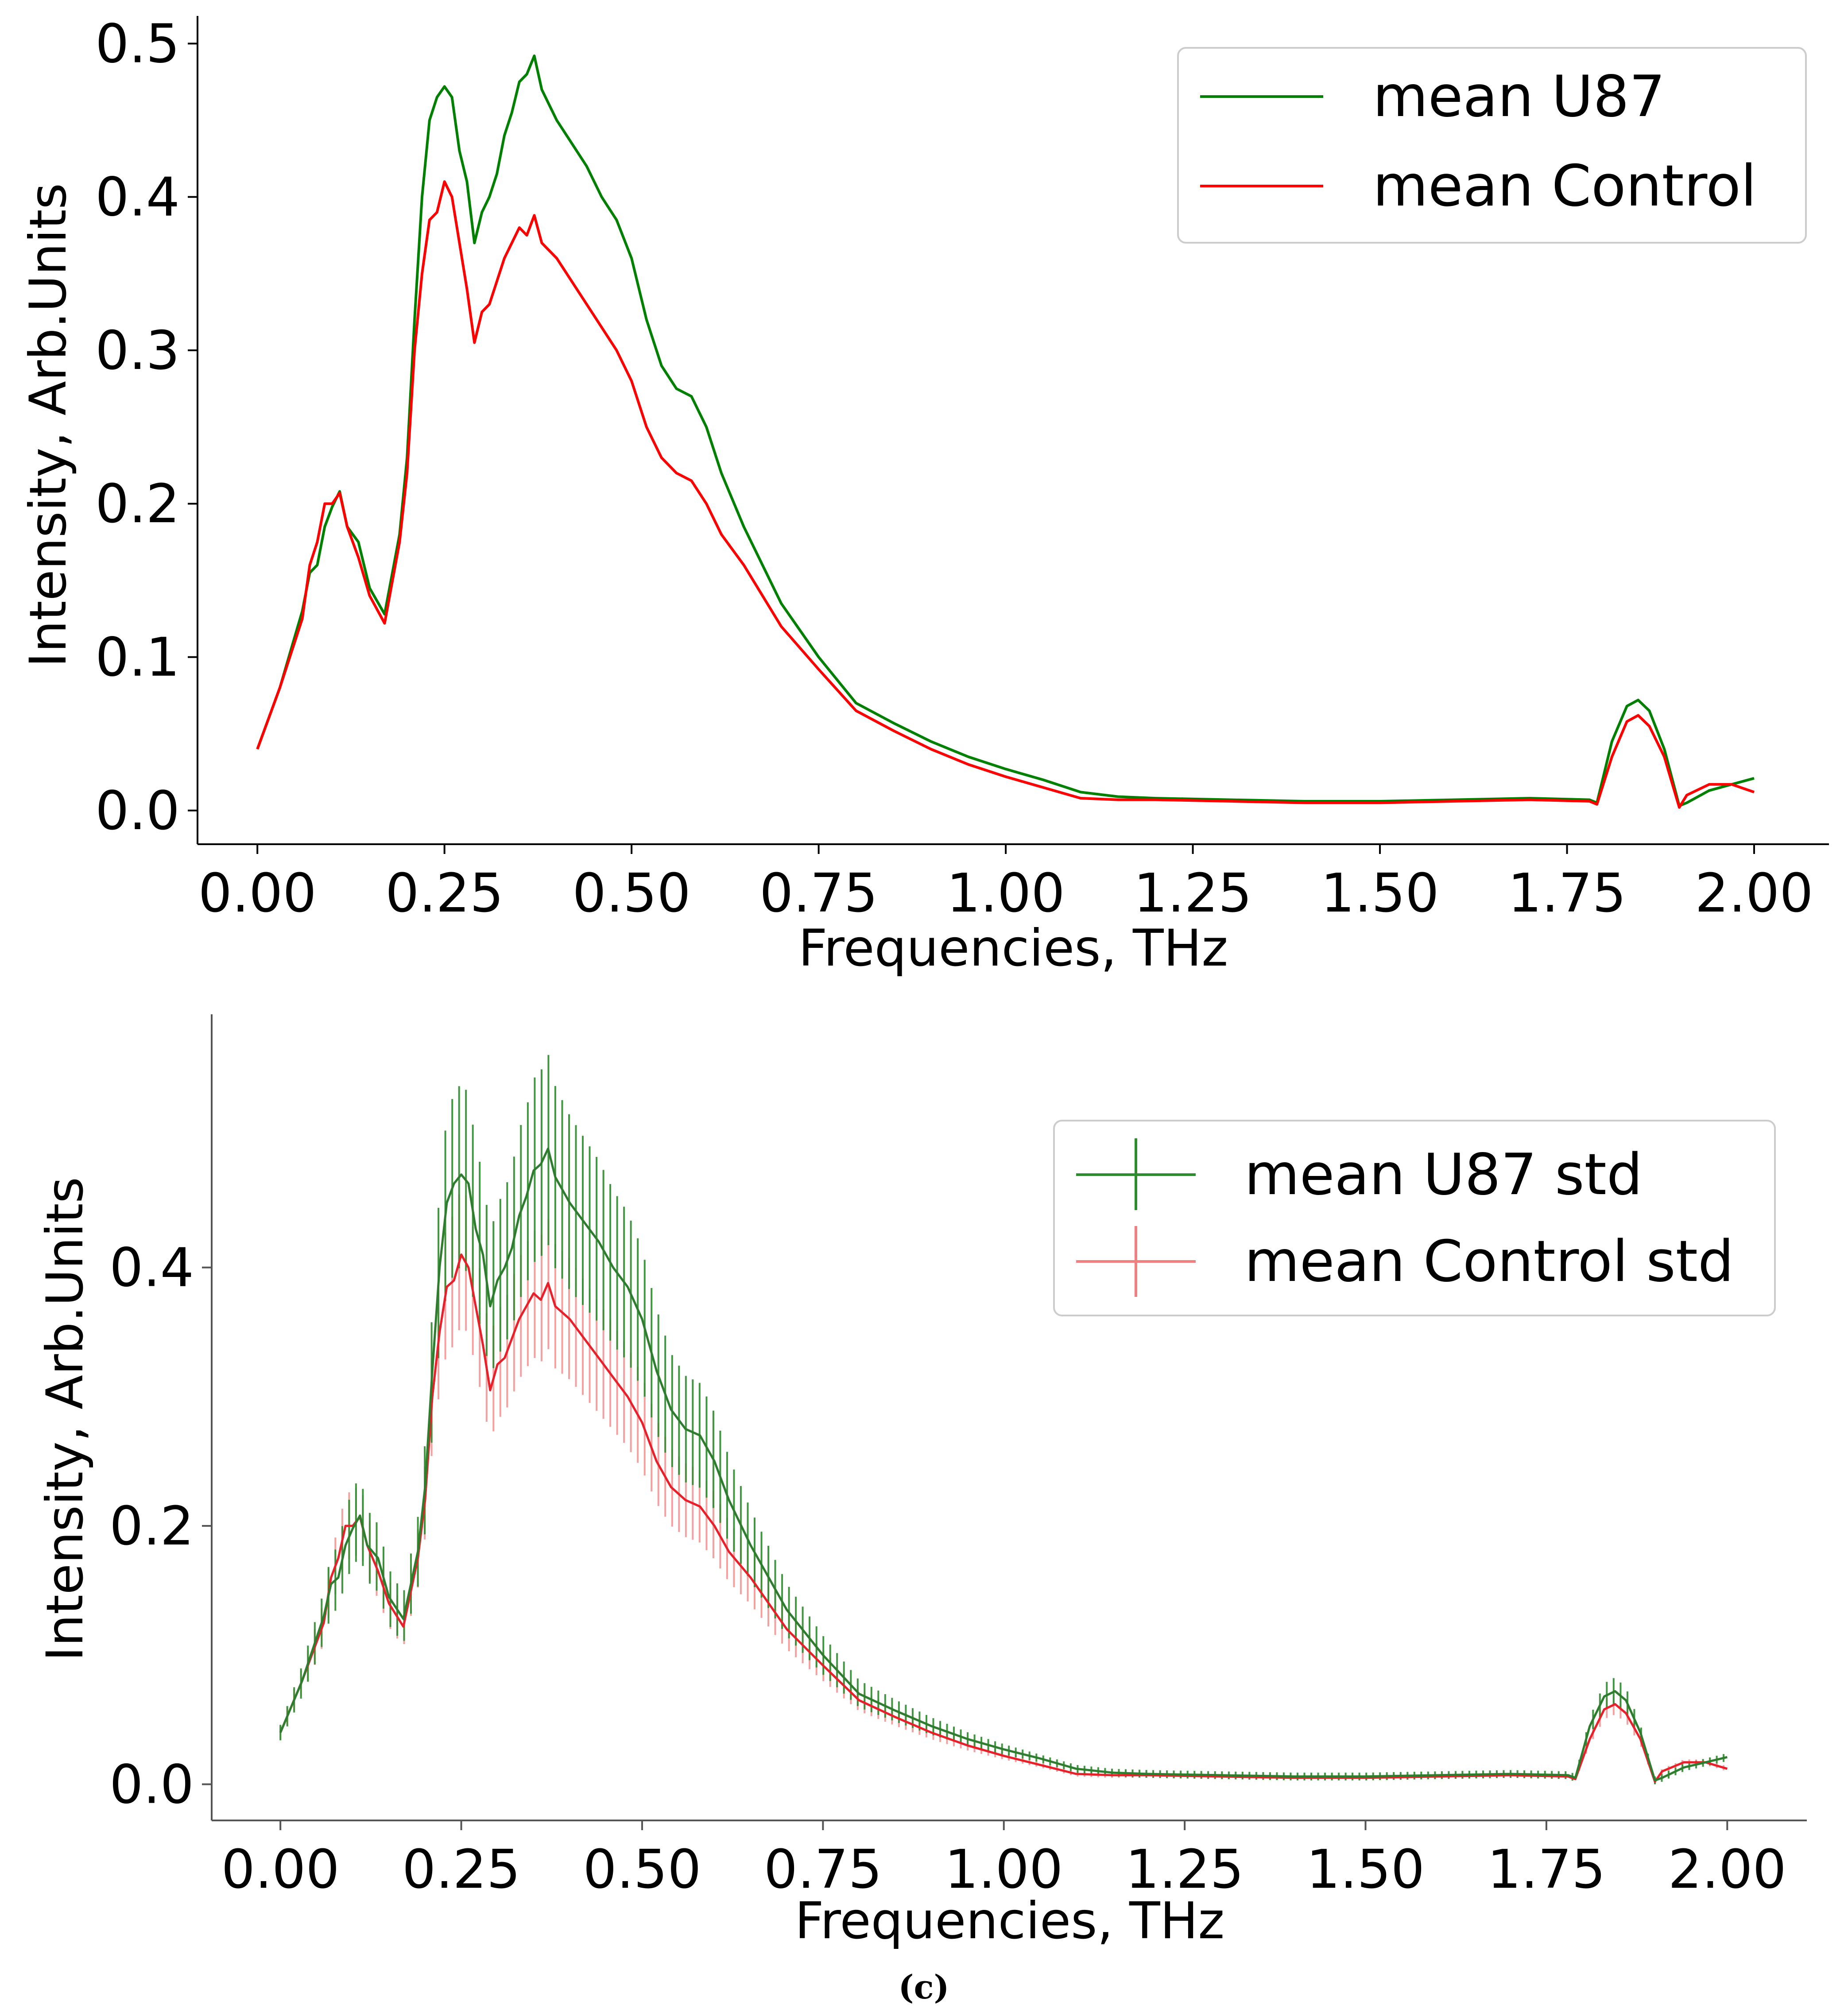  What do you see at coordinates (1489, 1262) in the screenshot?
I see `legend-label-control-std: mean Control std` at bounding box center [1489, 1262].